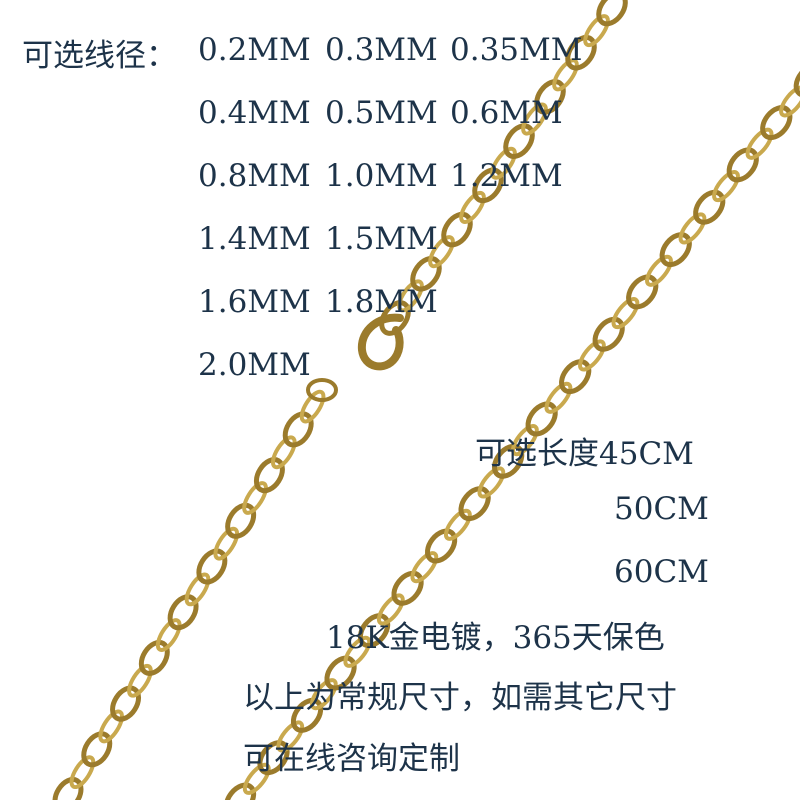 Image resolution: width=800 pixels, height=800 pixels. I want to click on wire-diameter-option: 1.2MM, so click(506, 176).